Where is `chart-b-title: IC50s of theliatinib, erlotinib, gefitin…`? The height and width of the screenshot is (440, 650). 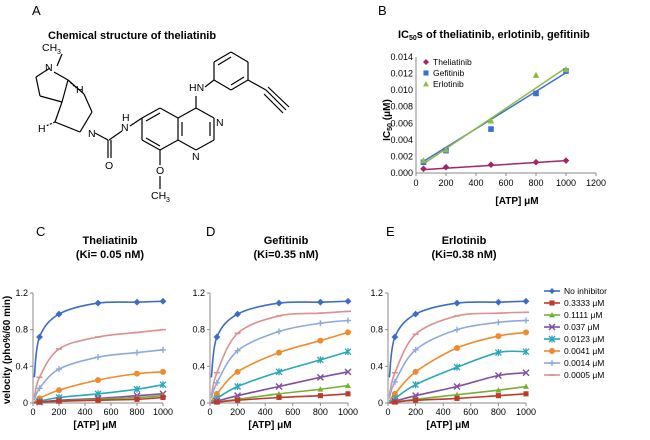 chart-b-title: IC50s of theliatinib, erlotinib, gefitin… is located at coordinates (494, 35).